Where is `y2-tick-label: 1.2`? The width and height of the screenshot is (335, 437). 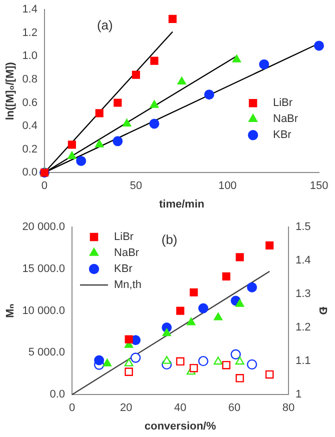
y2-tick-label: 1.2 is located at coordinates (303, 328).